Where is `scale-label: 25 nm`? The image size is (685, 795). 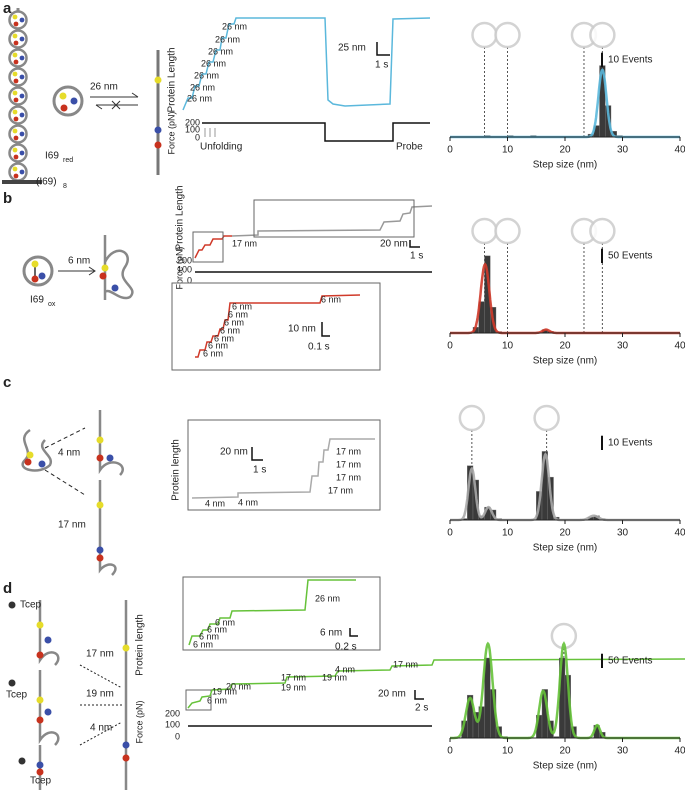
scale-label: 25 nm is located at coordinates (352, 48).